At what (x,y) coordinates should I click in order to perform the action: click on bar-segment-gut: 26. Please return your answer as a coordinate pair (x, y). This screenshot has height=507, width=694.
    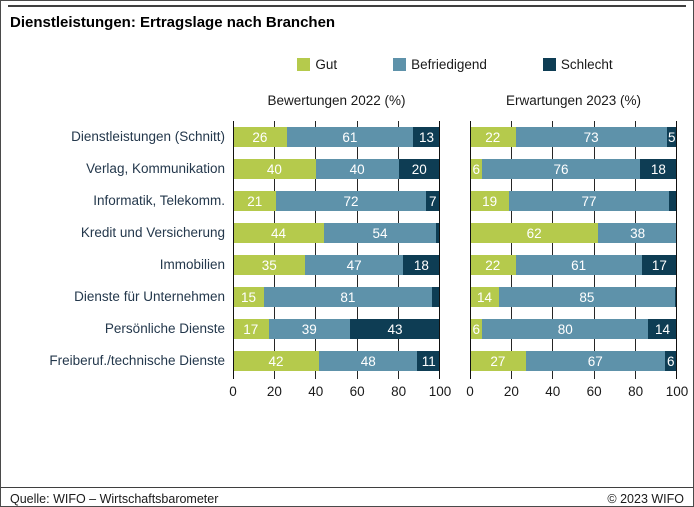
    Looking at the image, I should click on (260, 137).